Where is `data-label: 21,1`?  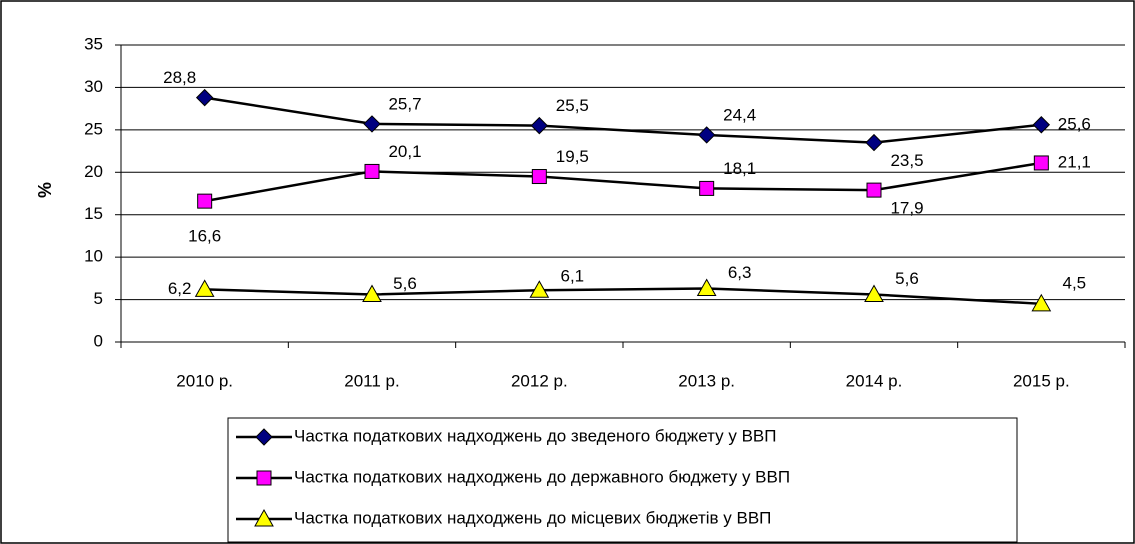 data-label: 21,1 is located at coordinates (1074, 161).